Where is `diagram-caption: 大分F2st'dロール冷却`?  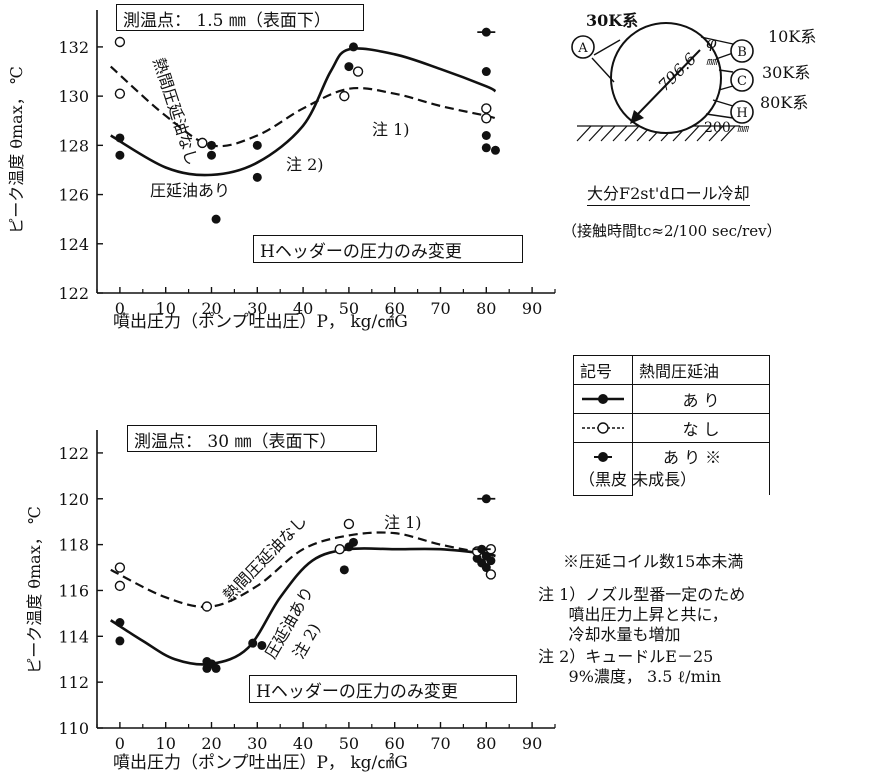
diagram-caption: 大分F2st'dロール冷却 is located at coordinates (668, 193).